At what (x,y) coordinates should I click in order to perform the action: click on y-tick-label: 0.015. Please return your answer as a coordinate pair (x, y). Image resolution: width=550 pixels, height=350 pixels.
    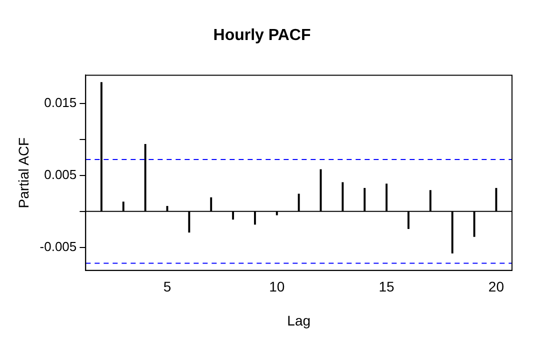
    Looking at the image, I should click on (60, 102).